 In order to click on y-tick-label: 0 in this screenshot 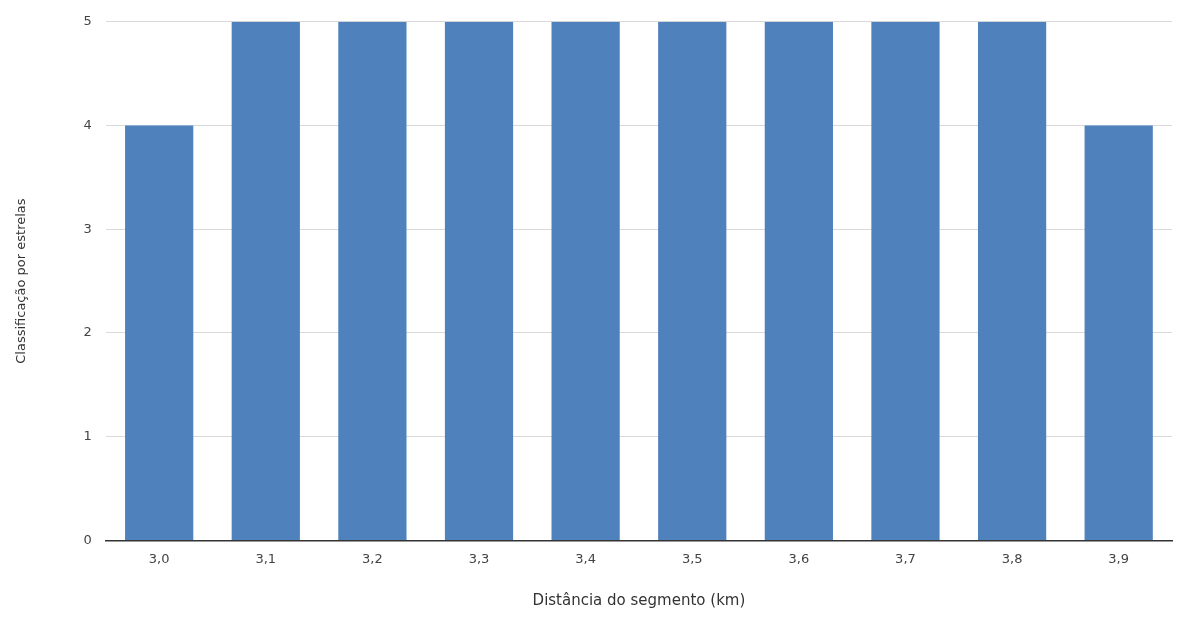, I will do `click(87, 539)`.